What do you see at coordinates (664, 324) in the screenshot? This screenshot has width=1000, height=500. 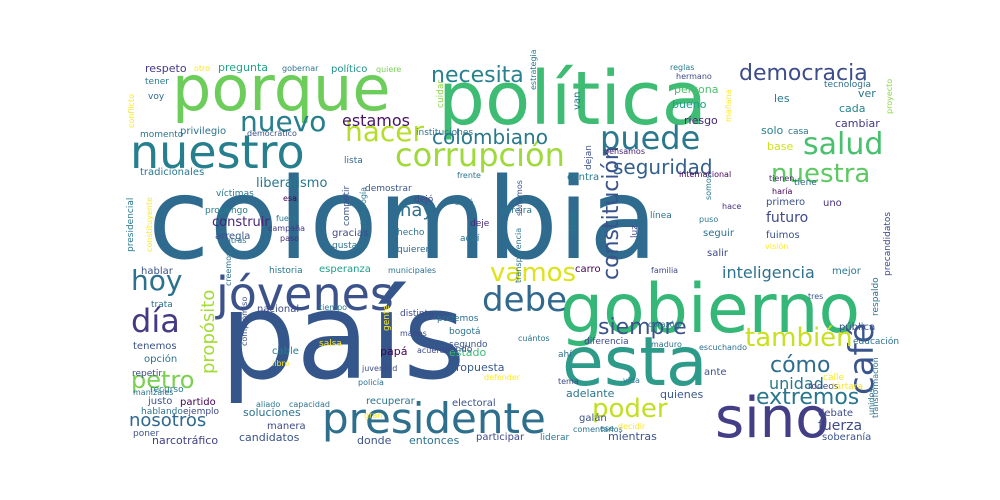 I see `word-corazon: corazón` at bounding box center [664, 324].